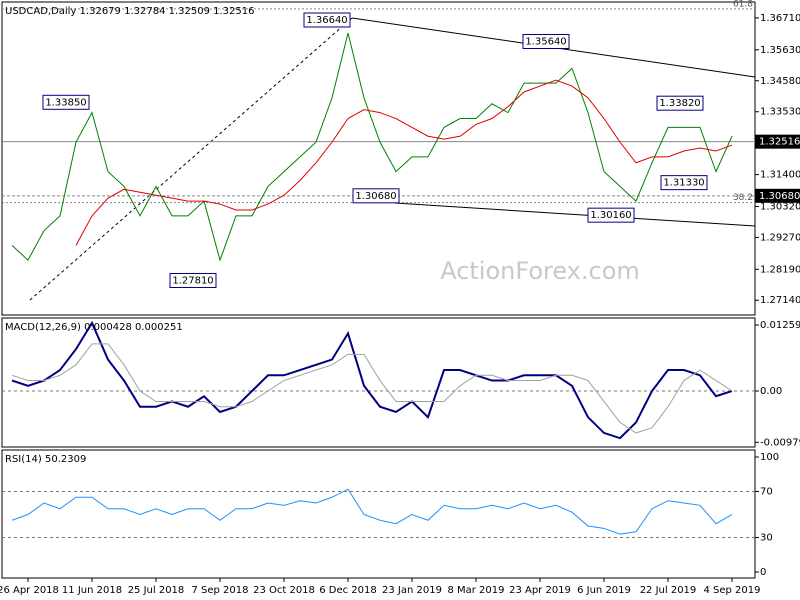 The height and width of the screenshot is (600, 800). Describe the element at coordinates (348, 590) in the screenshot. I see `x-tick-label: 6 Dec 2018` at that location.